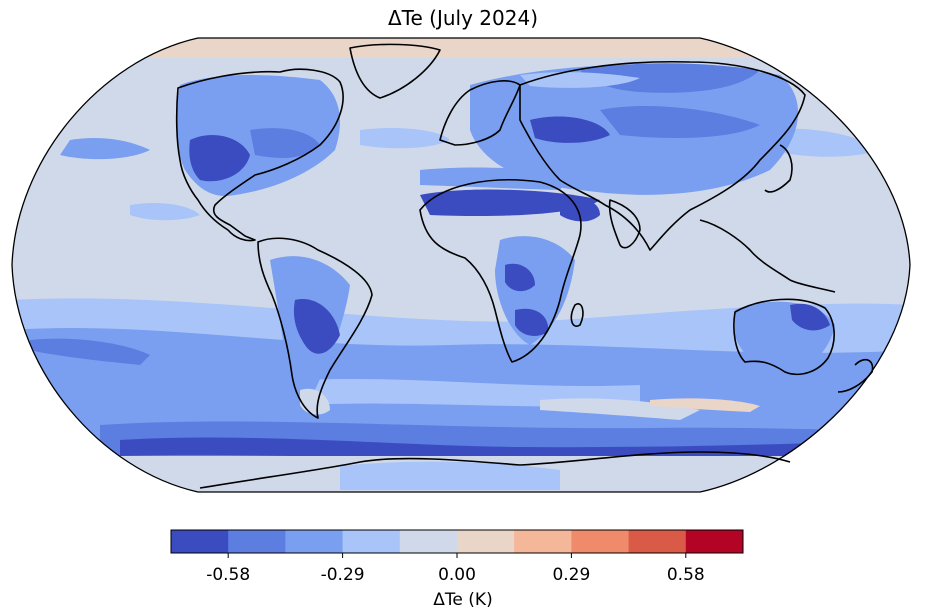  I want to click on coast-madagascar, so click(577, 315).